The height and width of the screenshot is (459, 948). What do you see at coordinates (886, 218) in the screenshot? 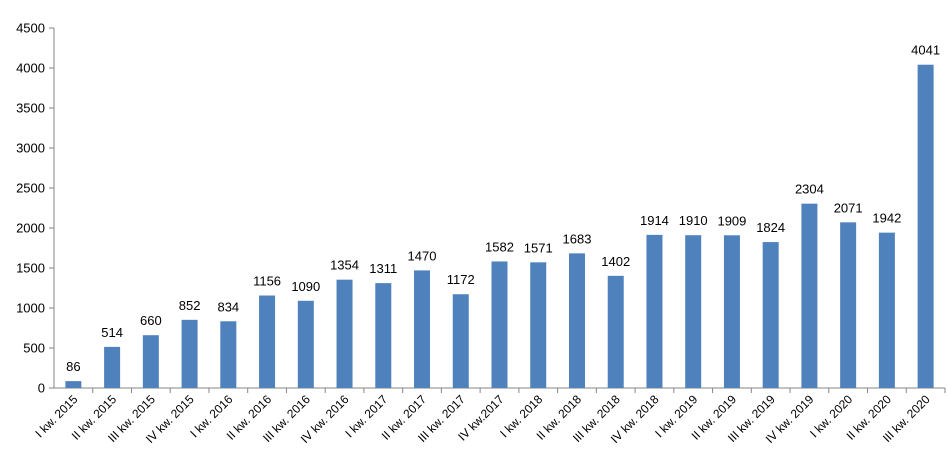
I see `data-label: 1942` at bounding box center [886, 218].